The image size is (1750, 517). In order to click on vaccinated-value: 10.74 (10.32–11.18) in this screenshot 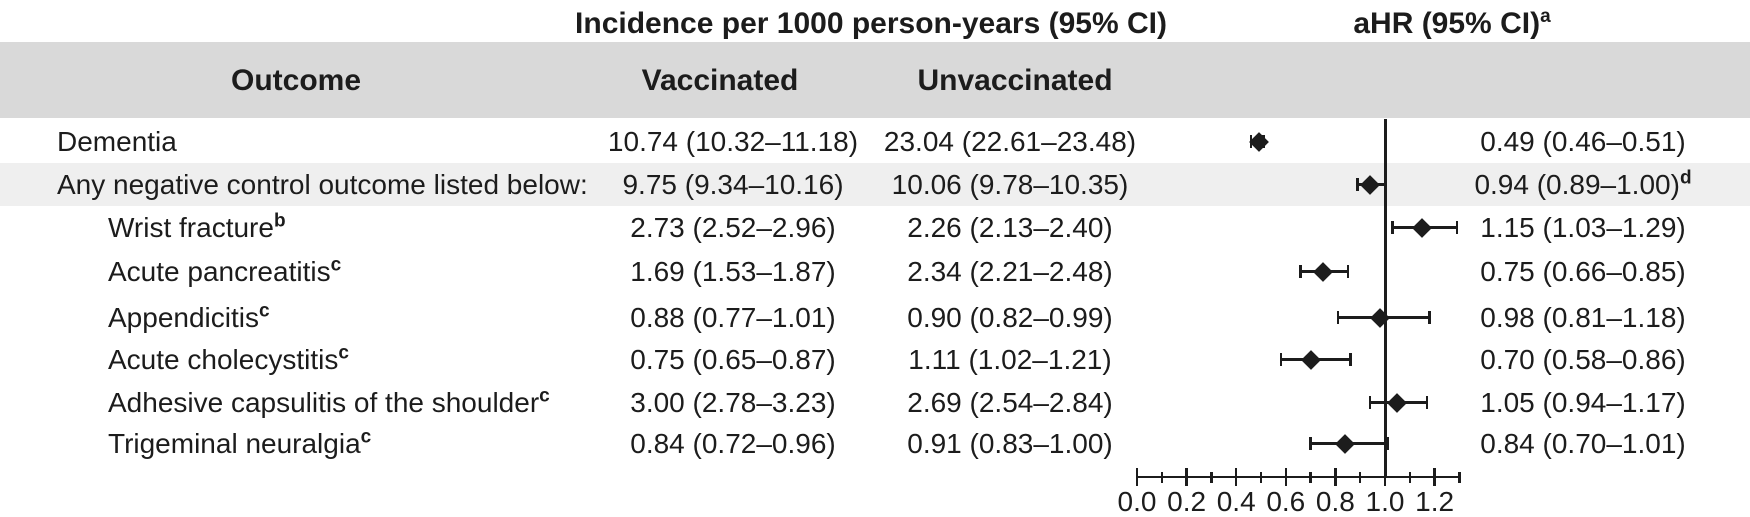, I will do `click(733, 141)`.